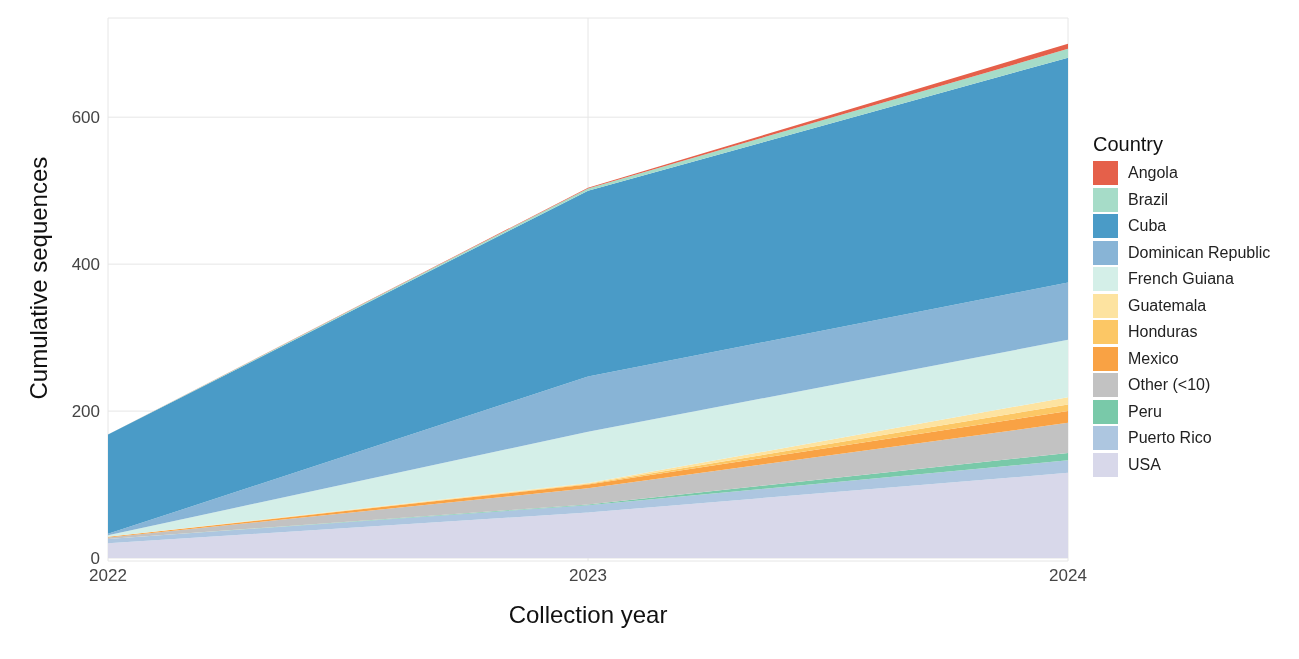 The height and width of the screenshot is (659, 1299). What do you see at coordinates (588, 614) in the screenshot?
I see `x-axis-title: Collection year` at bounding box center [588, 614].